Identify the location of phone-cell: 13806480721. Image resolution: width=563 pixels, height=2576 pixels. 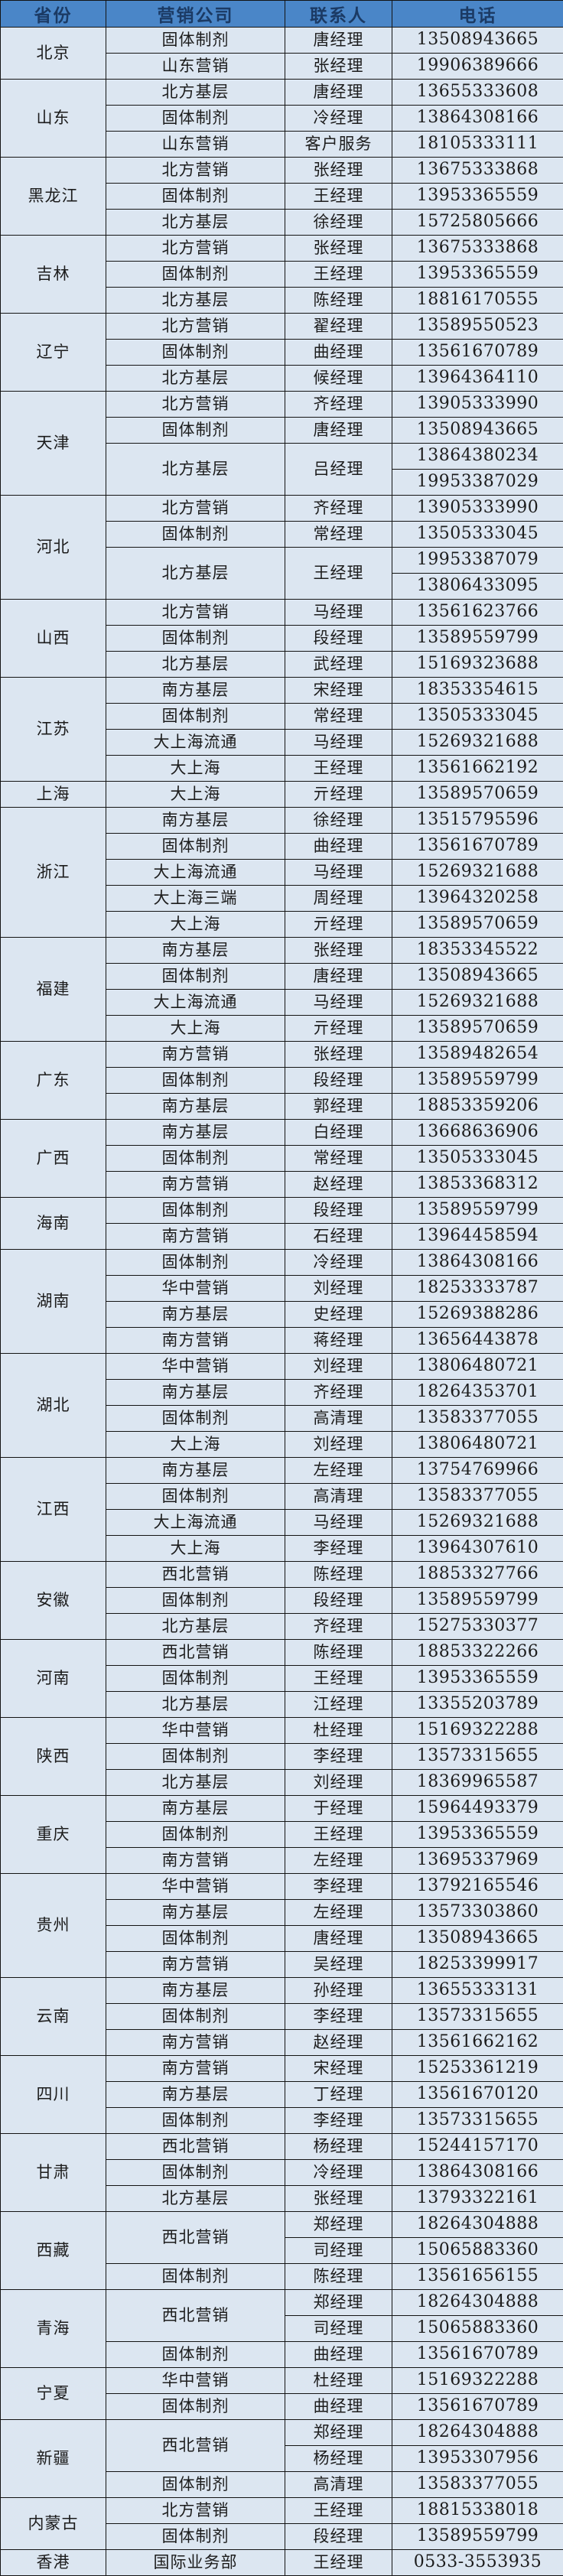
(478, 1445).